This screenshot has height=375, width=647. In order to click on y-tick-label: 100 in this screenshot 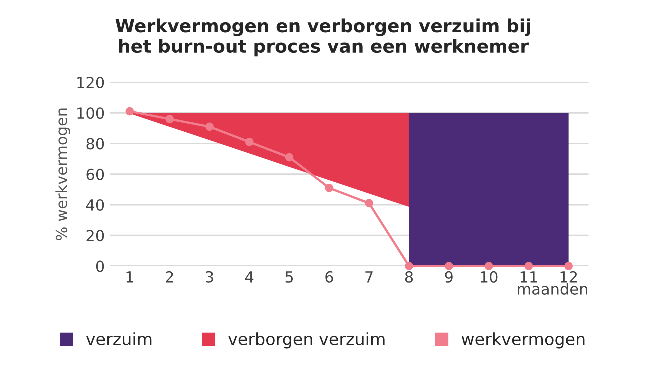, I will do `click(91, 114)`.